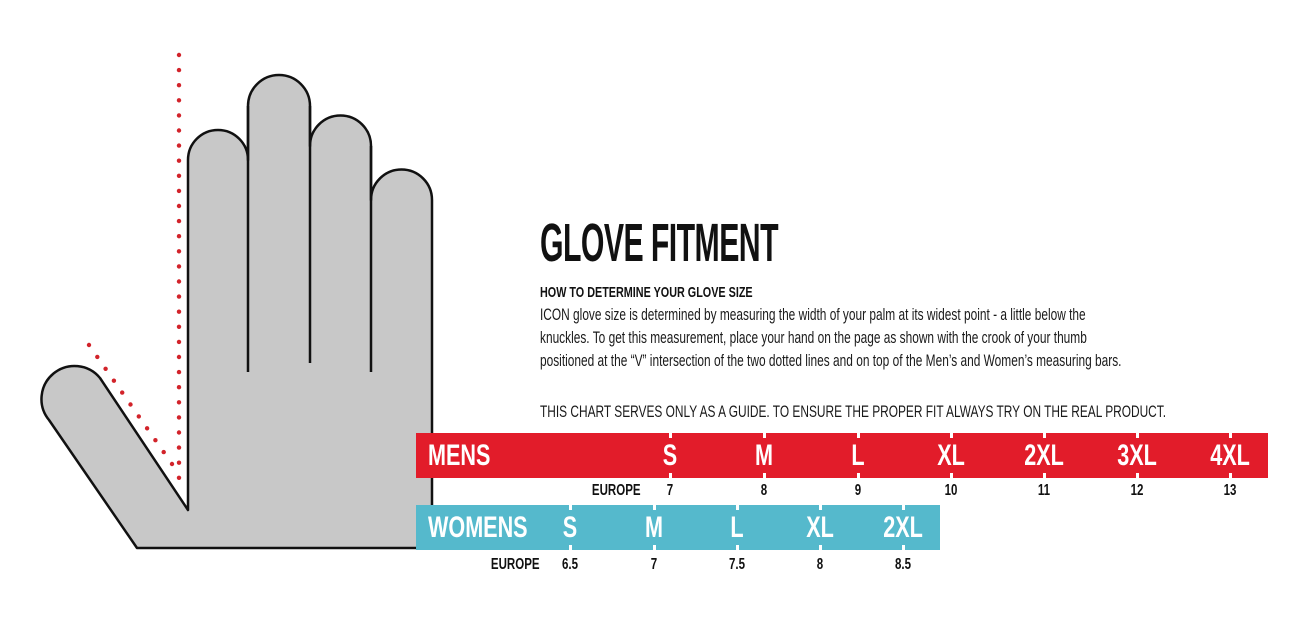 Image resolution: width=1311 pixels, height=635 pixels. I want to click on mens-europe-size: 13, so click(1230, 490).